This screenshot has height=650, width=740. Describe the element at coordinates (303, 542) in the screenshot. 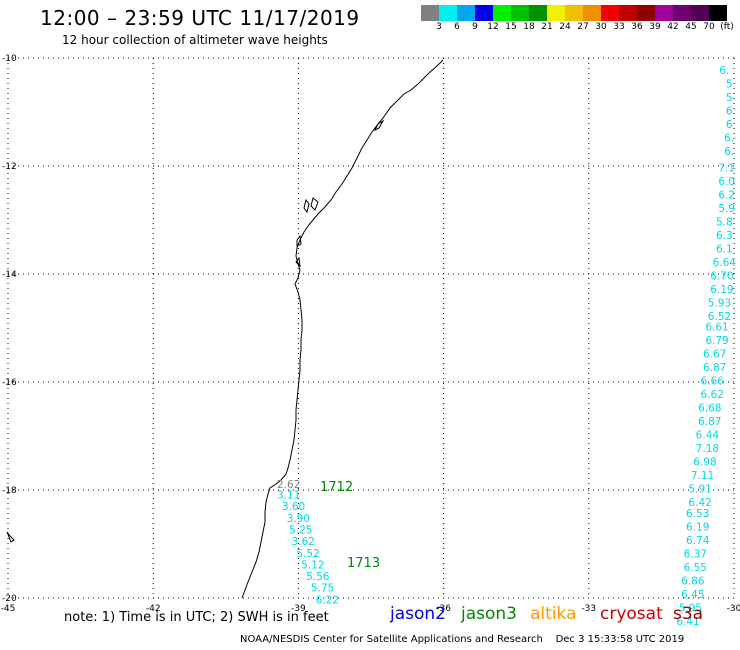

I see `wave-height-value: 3.62` at that location.